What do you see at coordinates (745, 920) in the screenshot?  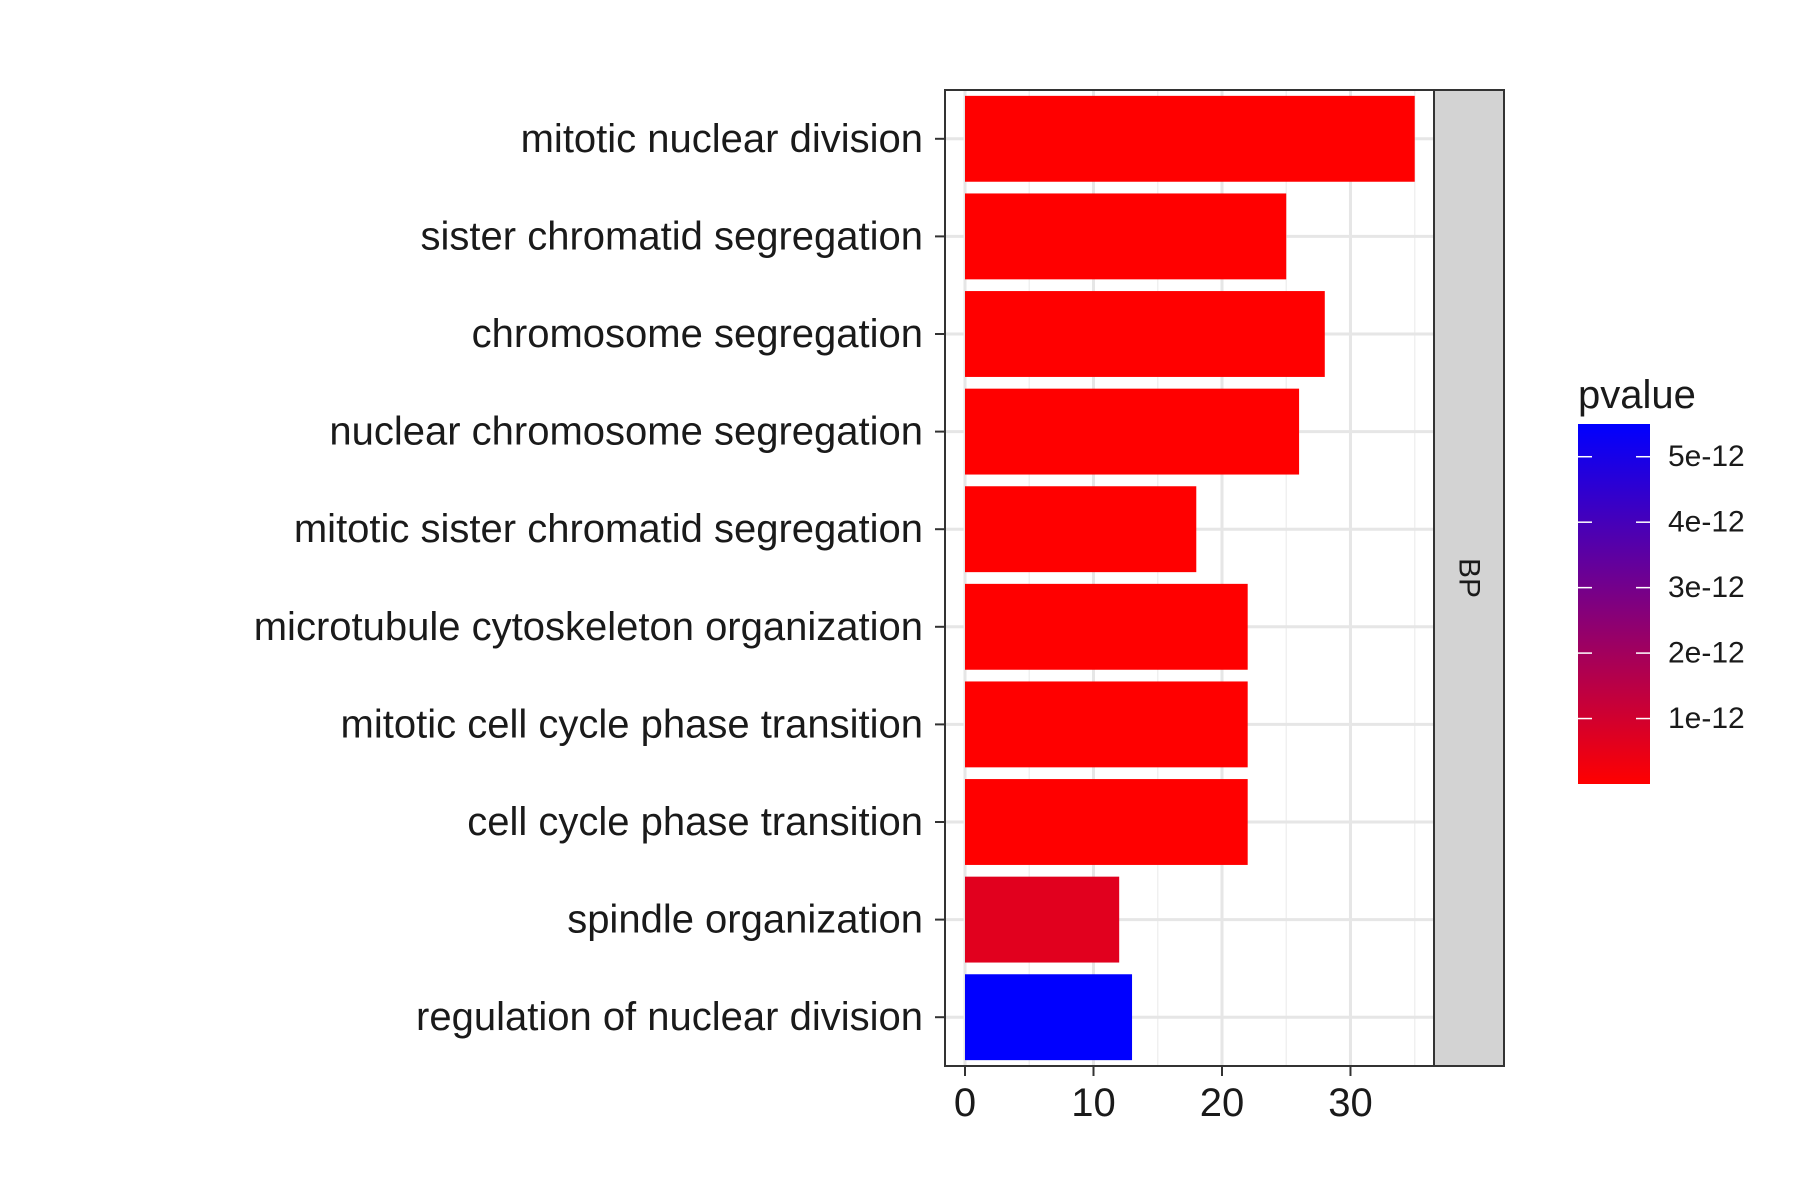 I see `category-label: spindle organization` at bounding box center [745, 920].